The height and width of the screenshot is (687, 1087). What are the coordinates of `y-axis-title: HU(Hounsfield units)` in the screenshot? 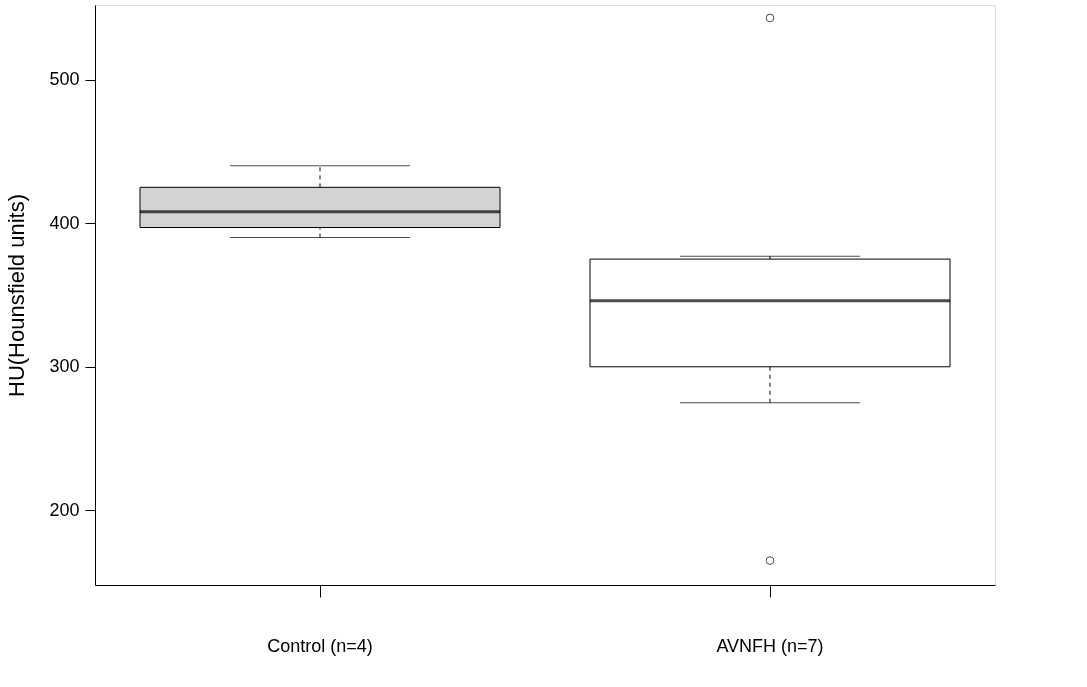 It's located at (17, 295).